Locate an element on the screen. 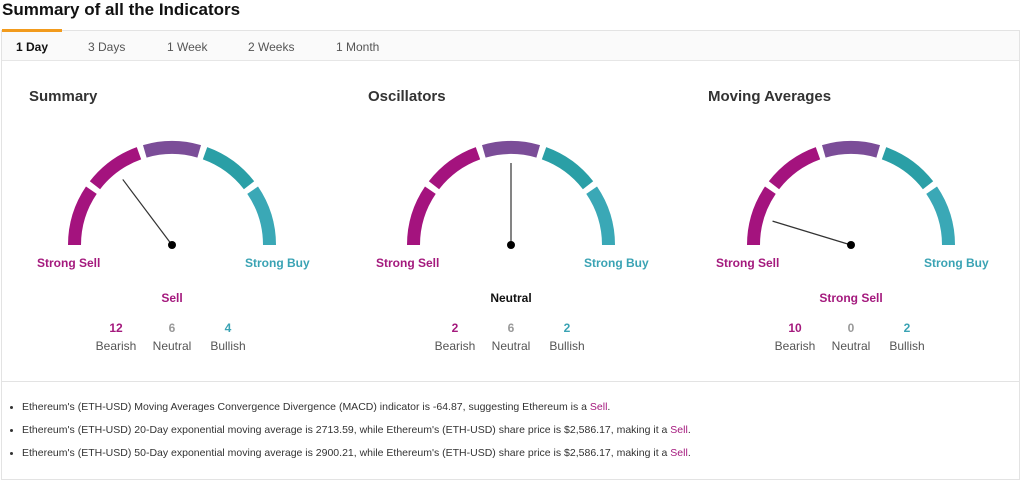 The image size is (1024, 483). counts: 2 Bearish 6 Neutral 2 Bullish is located at coordinates (511, 337).